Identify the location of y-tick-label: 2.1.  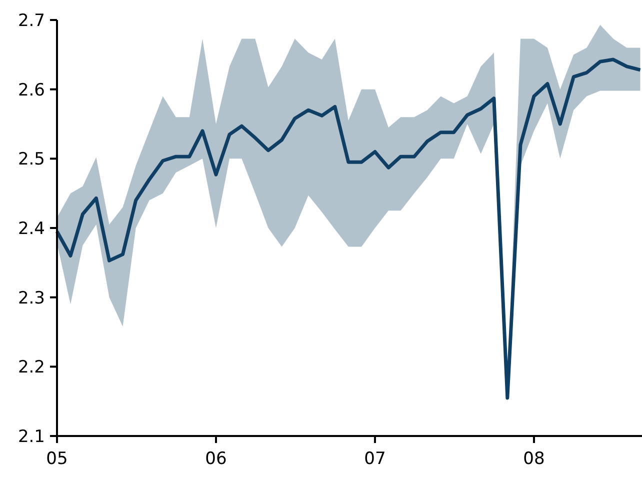
(31, 436).